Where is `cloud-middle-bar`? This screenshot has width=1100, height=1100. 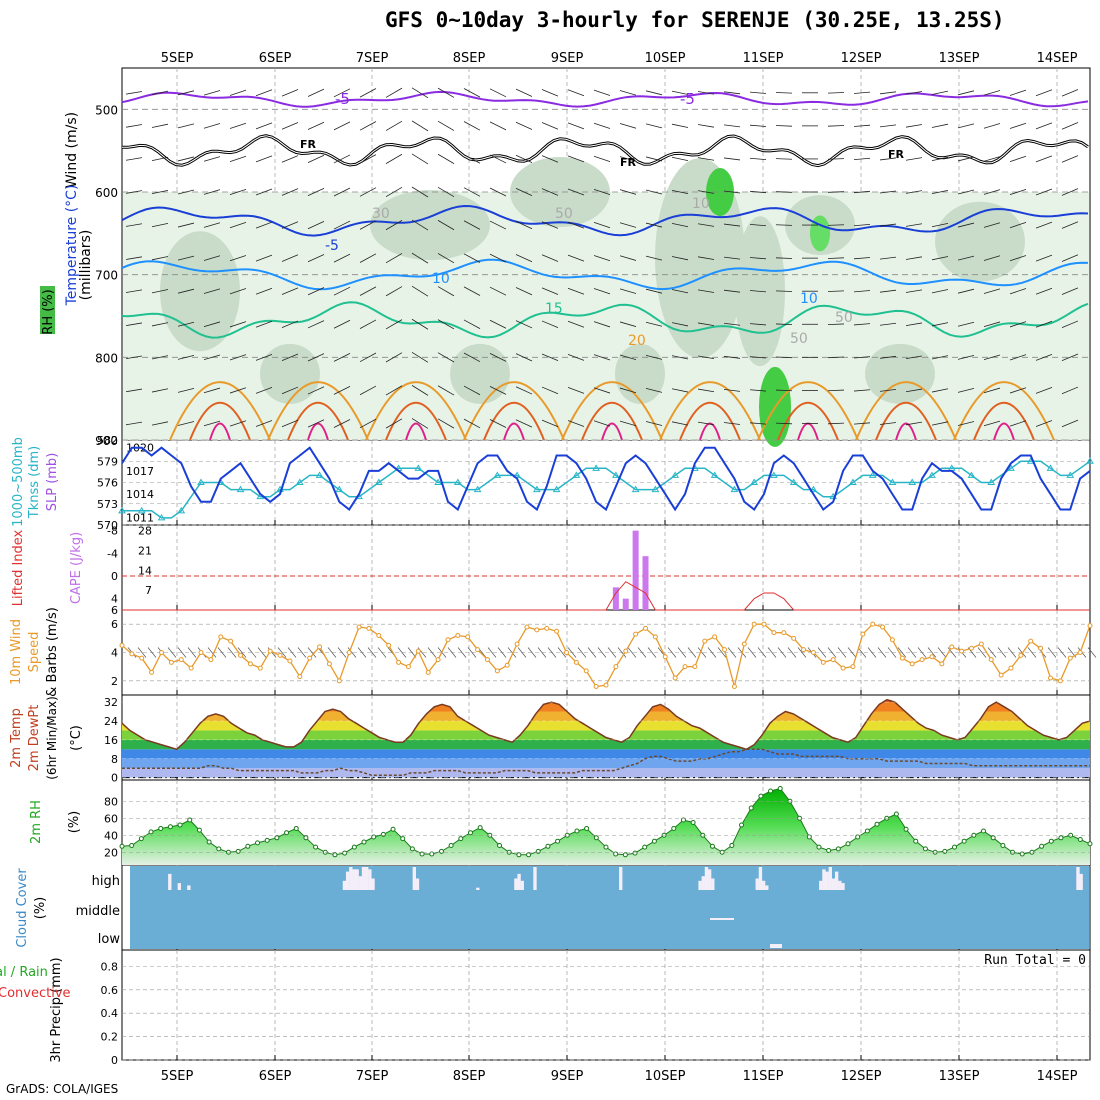
cloud-middle-bar is located at coordinates (722, 919).